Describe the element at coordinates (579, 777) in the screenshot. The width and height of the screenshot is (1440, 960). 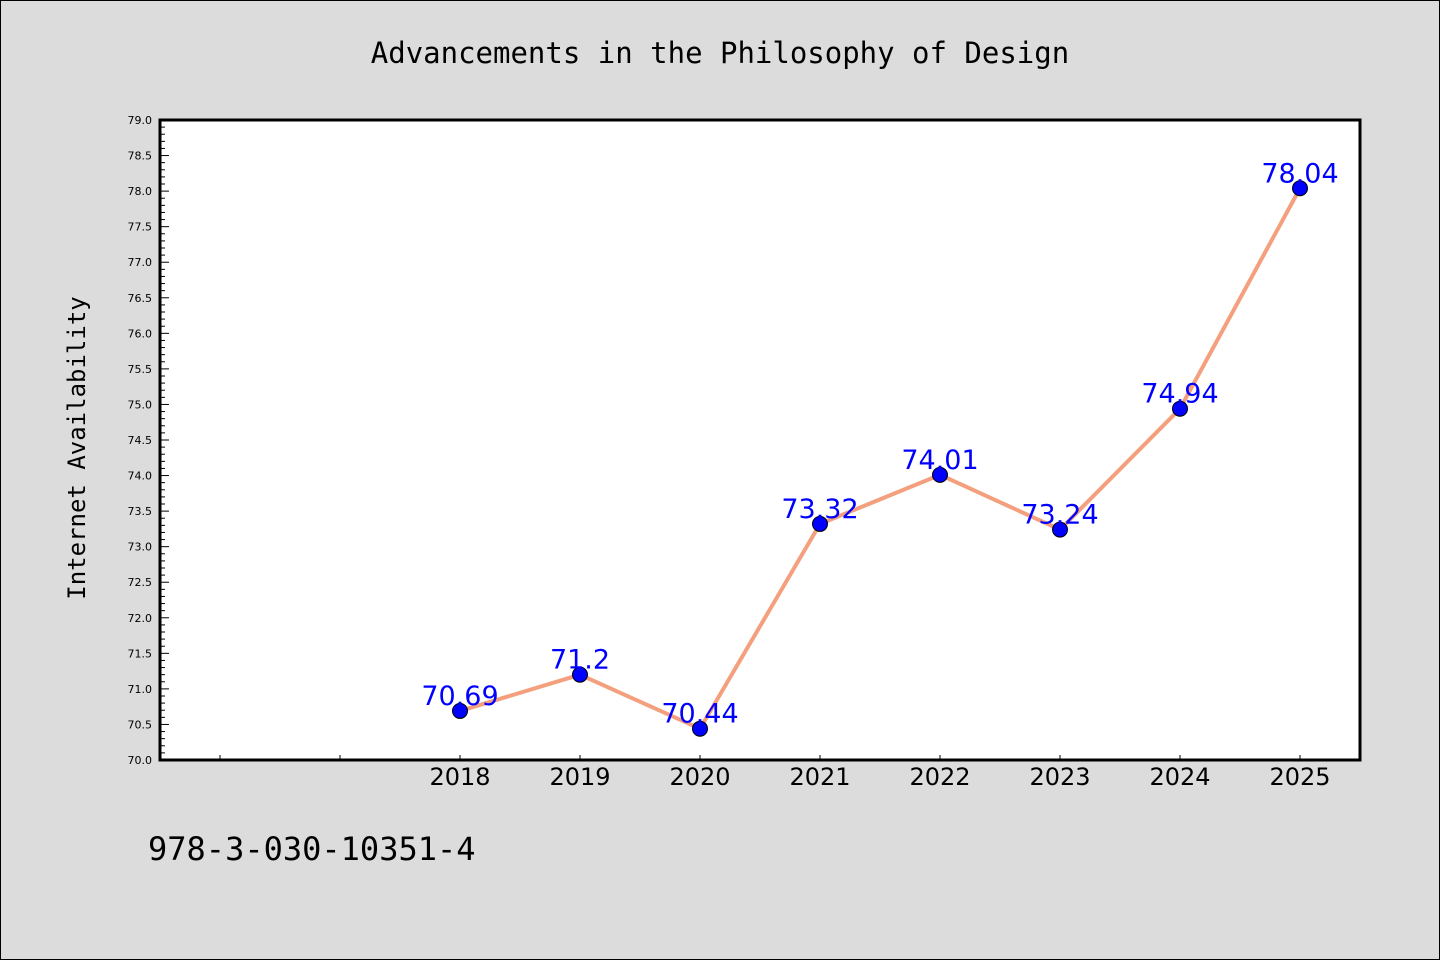
I see `x-tick-label: 2019` at that location.